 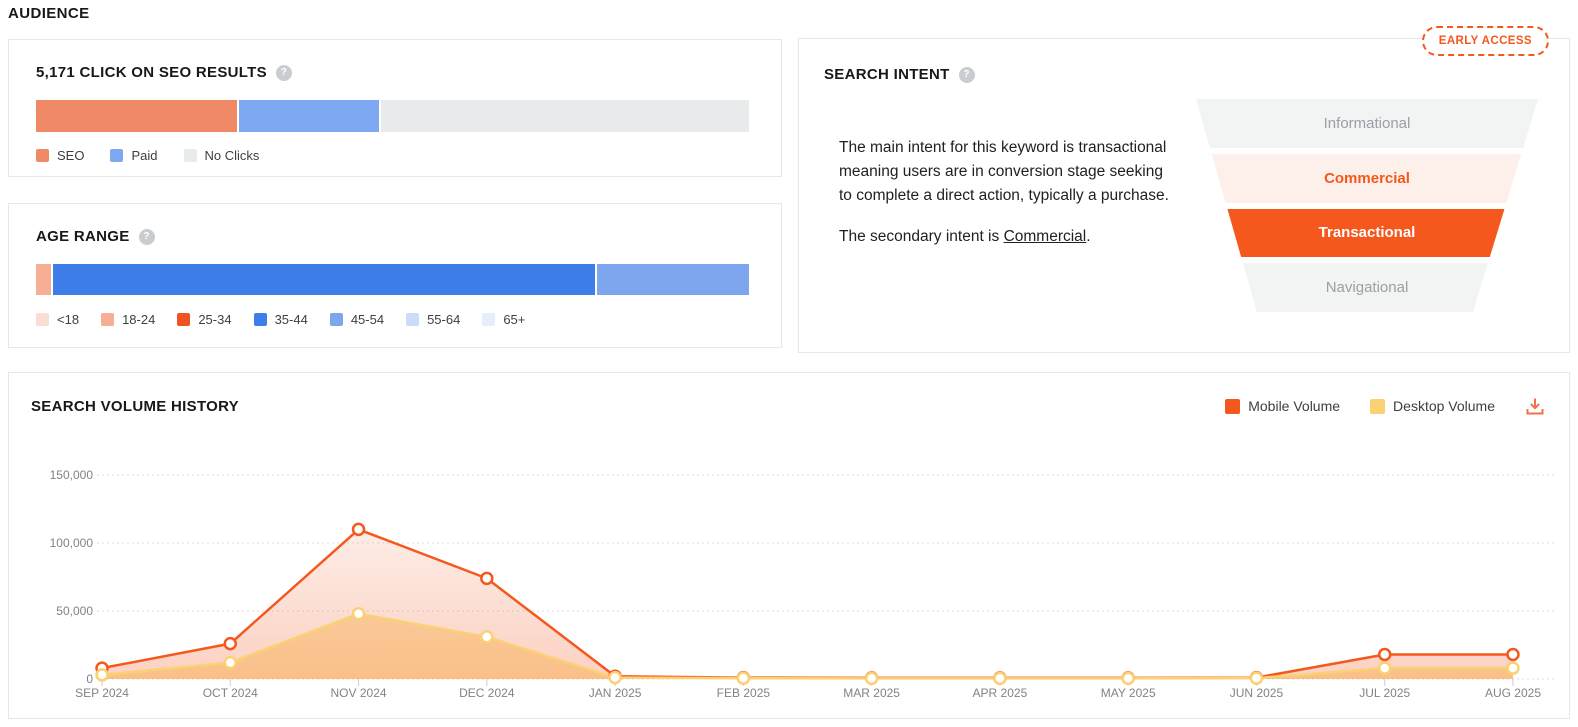 I want to click on funnel-row-transactional: Transactional, so click(x=1367, y=233).